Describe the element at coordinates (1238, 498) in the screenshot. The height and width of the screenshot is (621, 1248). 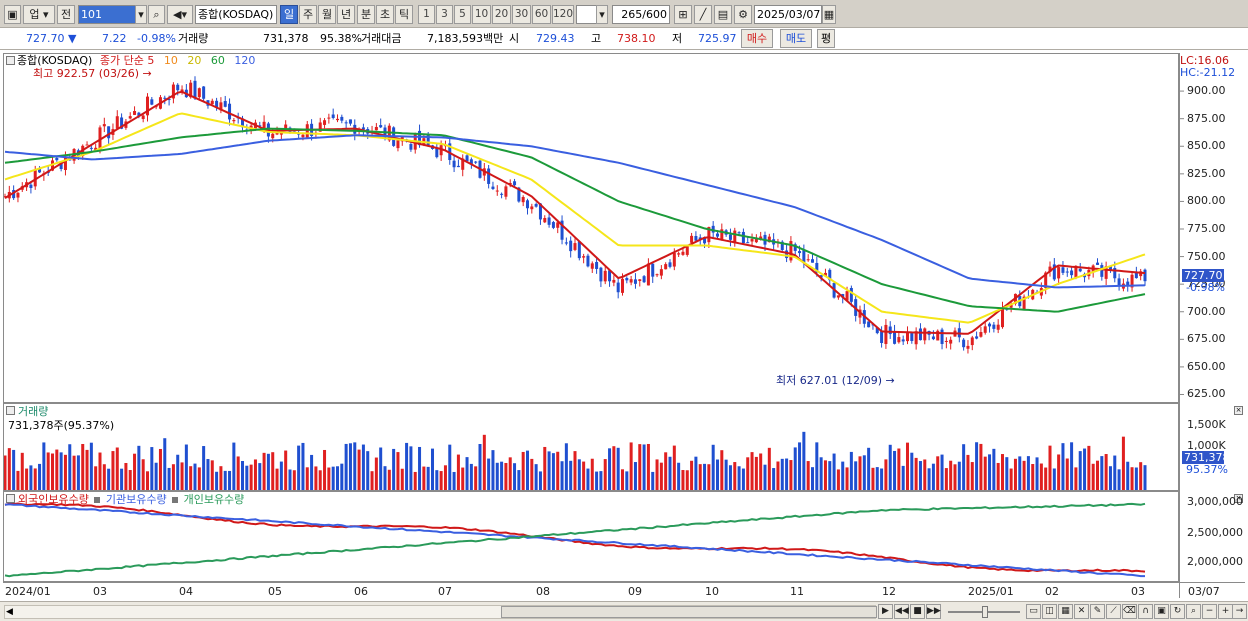
I see `holding-panel-close-icon: ×` at that location.